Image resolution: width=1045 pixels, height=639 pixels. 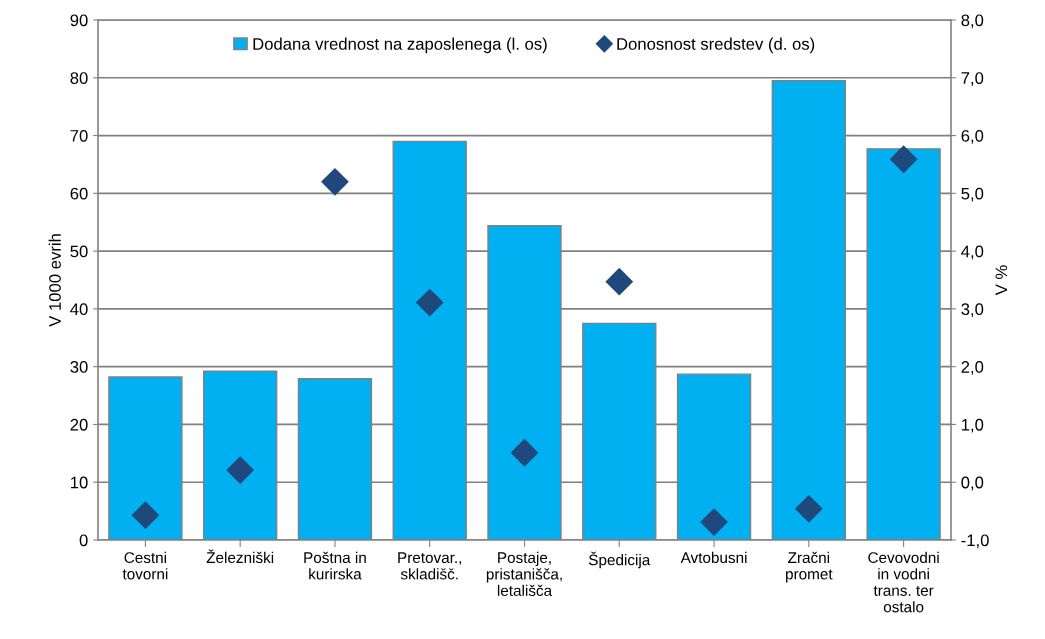 What do you see at coordinates (79, 135) in the screenshot?
I see `y-tick-label: 70` at bounding box center [79, 135].